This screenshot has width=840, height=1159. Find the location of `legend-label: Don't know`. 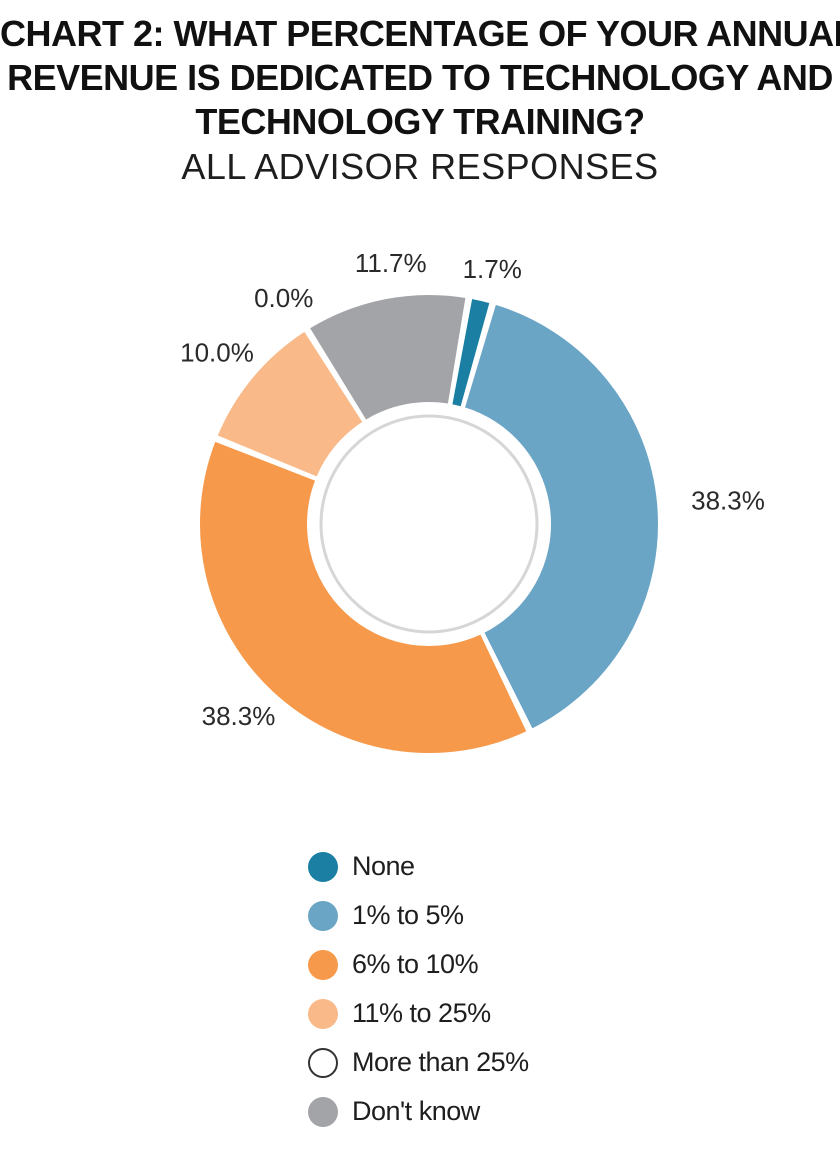

legend-label: Don't know is located at coordinates (416, 1111).